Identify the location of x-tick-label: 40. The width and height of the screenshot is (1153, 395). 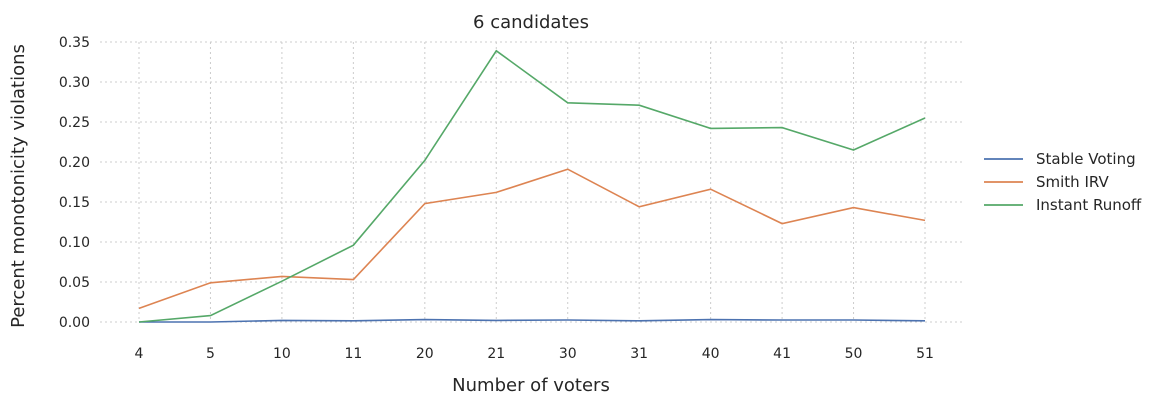
(711, 354).